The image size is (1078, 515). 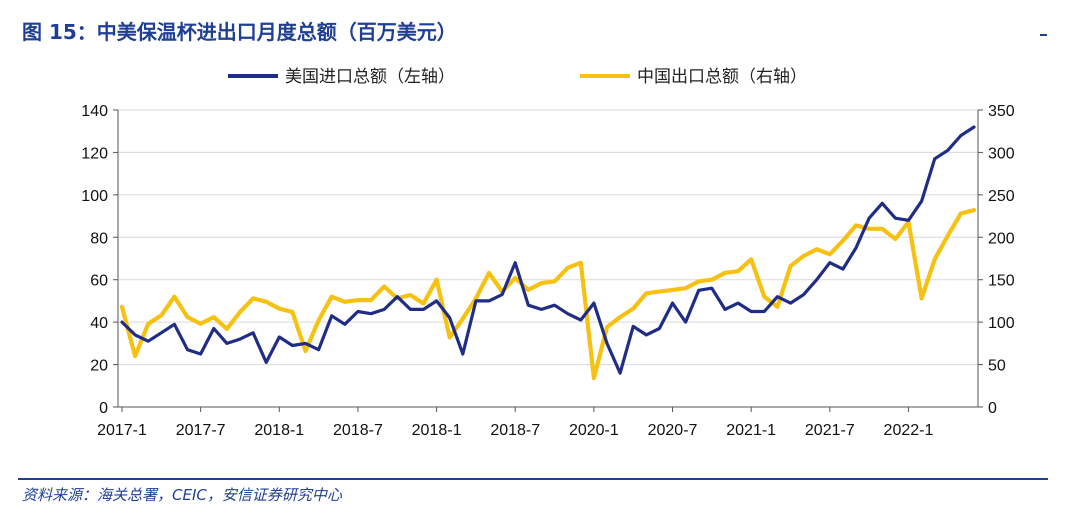 What do you see at coordinates (1001, 281) in the screenshot?
I see `y-right-tick-label: 150` at bounding box center [1001, 281].